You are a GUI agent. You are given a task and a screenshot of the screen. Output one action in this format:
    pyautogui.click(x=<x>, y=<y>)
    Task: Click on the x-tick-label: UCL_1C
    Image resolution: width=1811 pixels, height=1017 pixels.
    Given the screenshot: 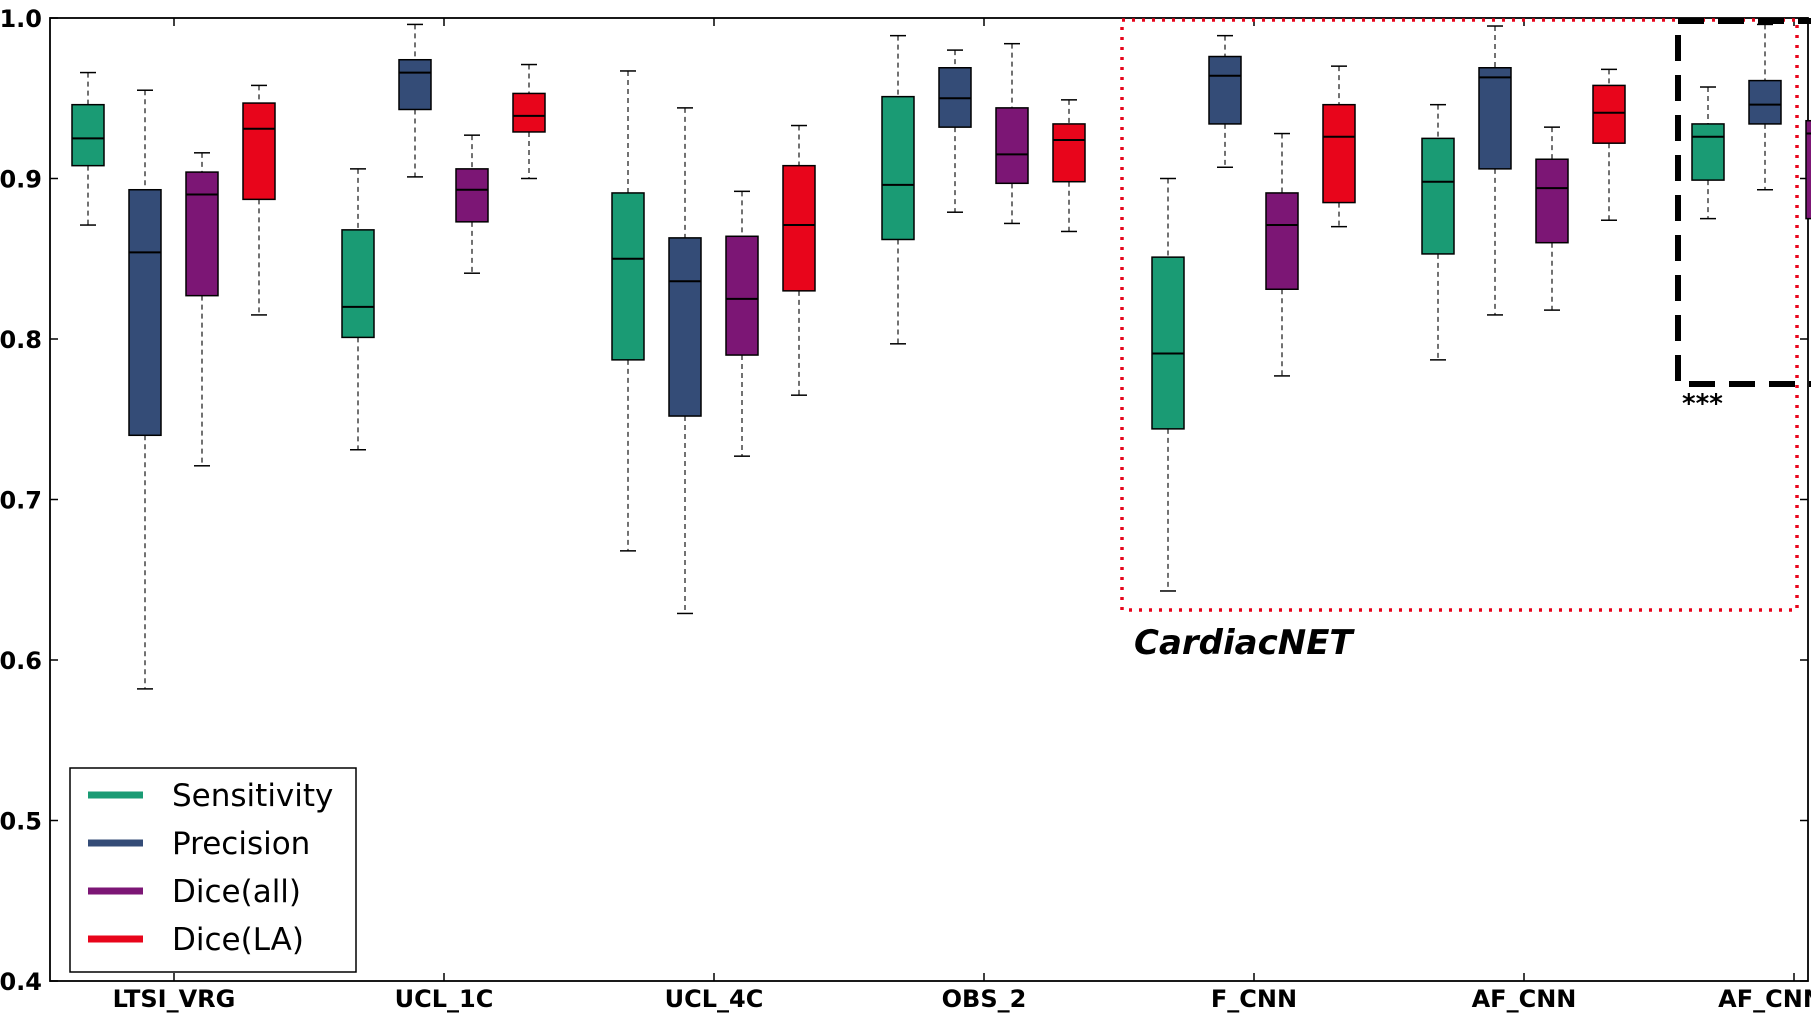 What is the action you would take?
    pyautogui.click(x=444, y=999)
    